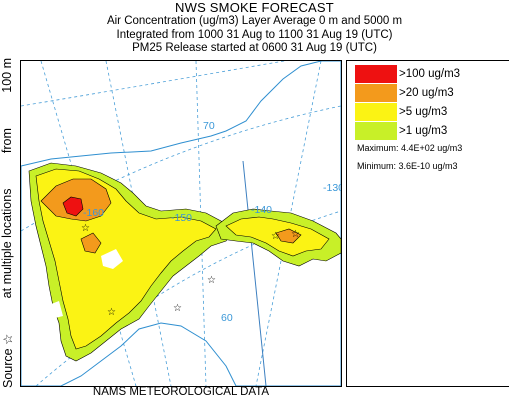 Image resolution: width=509 pixels, height=401 pixels. What do you see at coordinates (181, 392) in the screenshot?
I see `met-data-label: NAMS METEOROLOGICAL DATA` at bounding box center [181, 392].